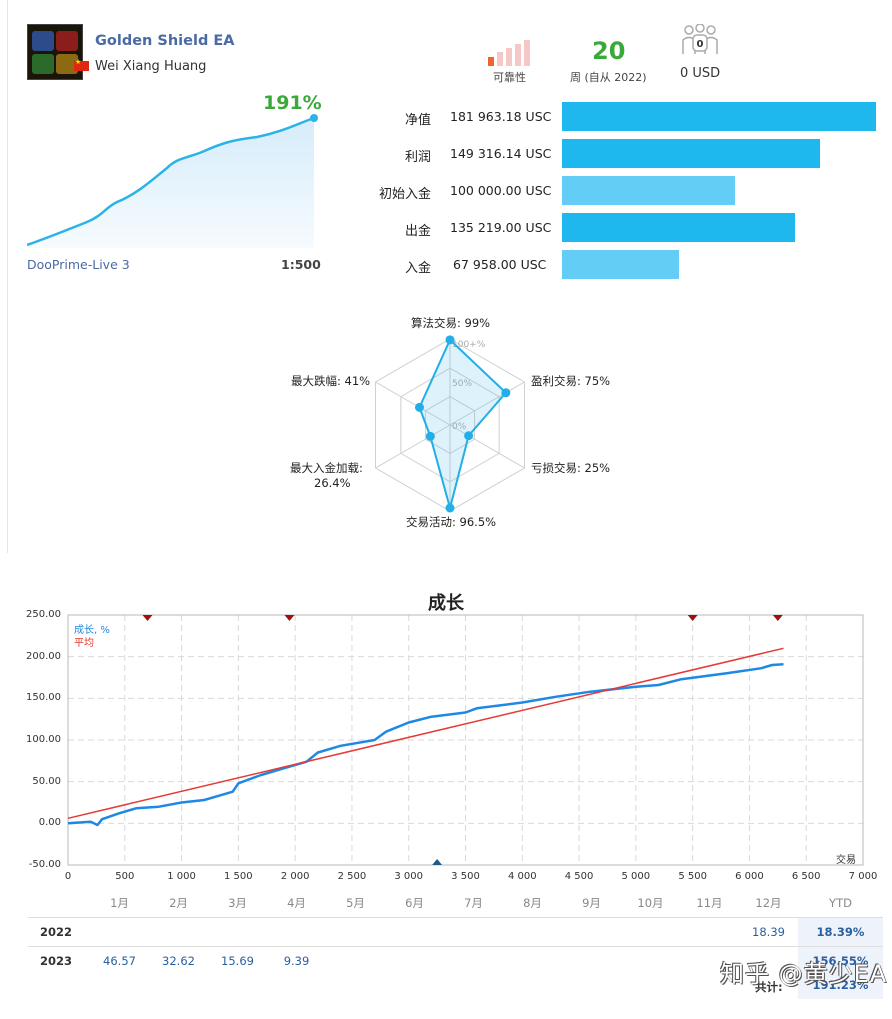 The width and height of the screenshot is (892, 1019). What do you see at coordinates (296, 961) in the screenshot?
I see `month-value-cell: 9.39` at bounding box center [296, 961].